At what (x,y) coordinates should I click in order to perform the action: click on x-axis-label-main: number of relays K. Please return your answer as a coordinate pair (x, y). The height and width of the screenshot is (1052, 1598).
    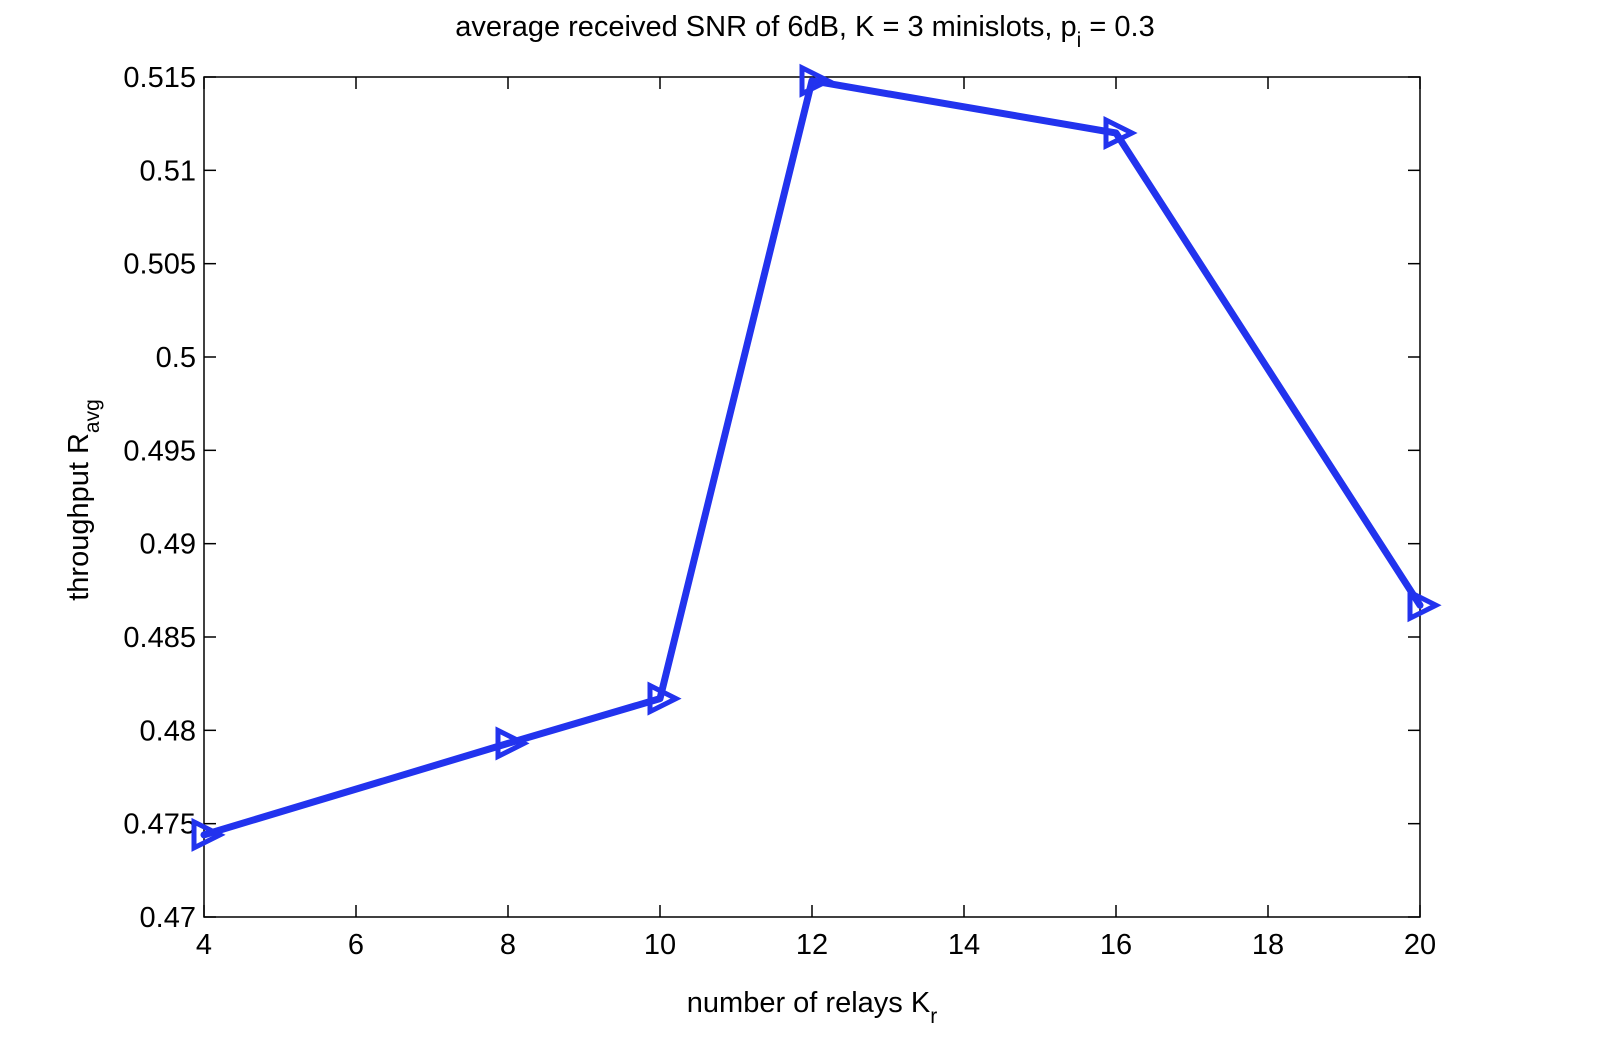
    Looking at the image, I should click on (809, 1003).